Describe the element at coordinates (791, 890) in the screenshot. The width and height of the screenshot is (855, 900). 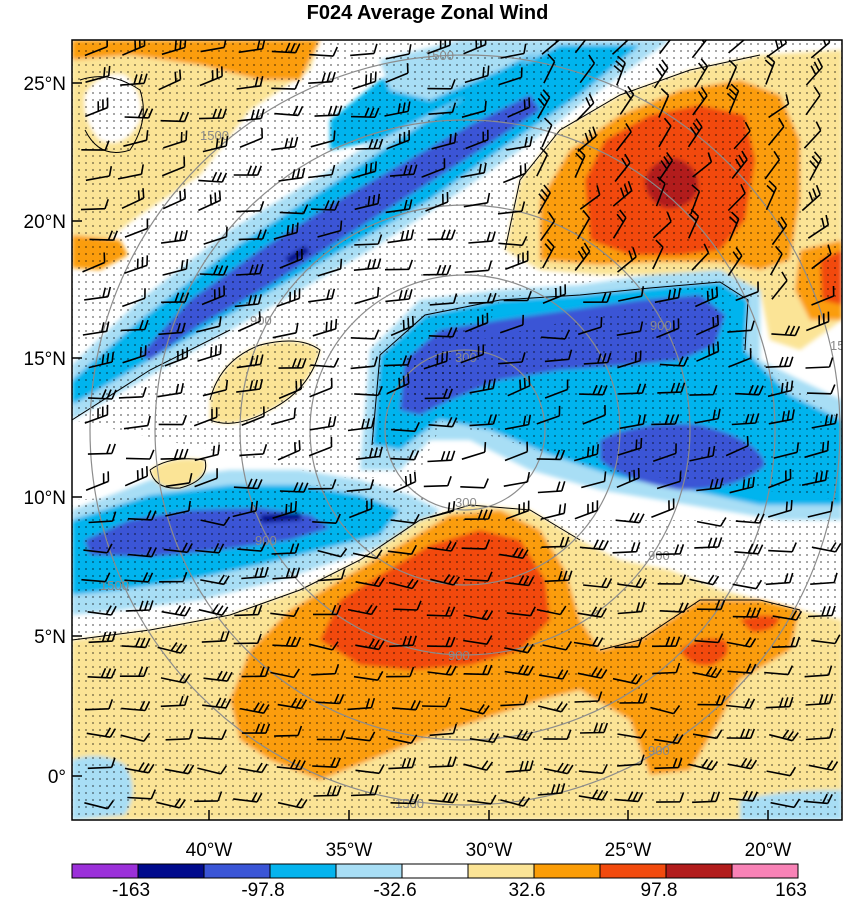
I see `colorbar-label: 163` at that location.